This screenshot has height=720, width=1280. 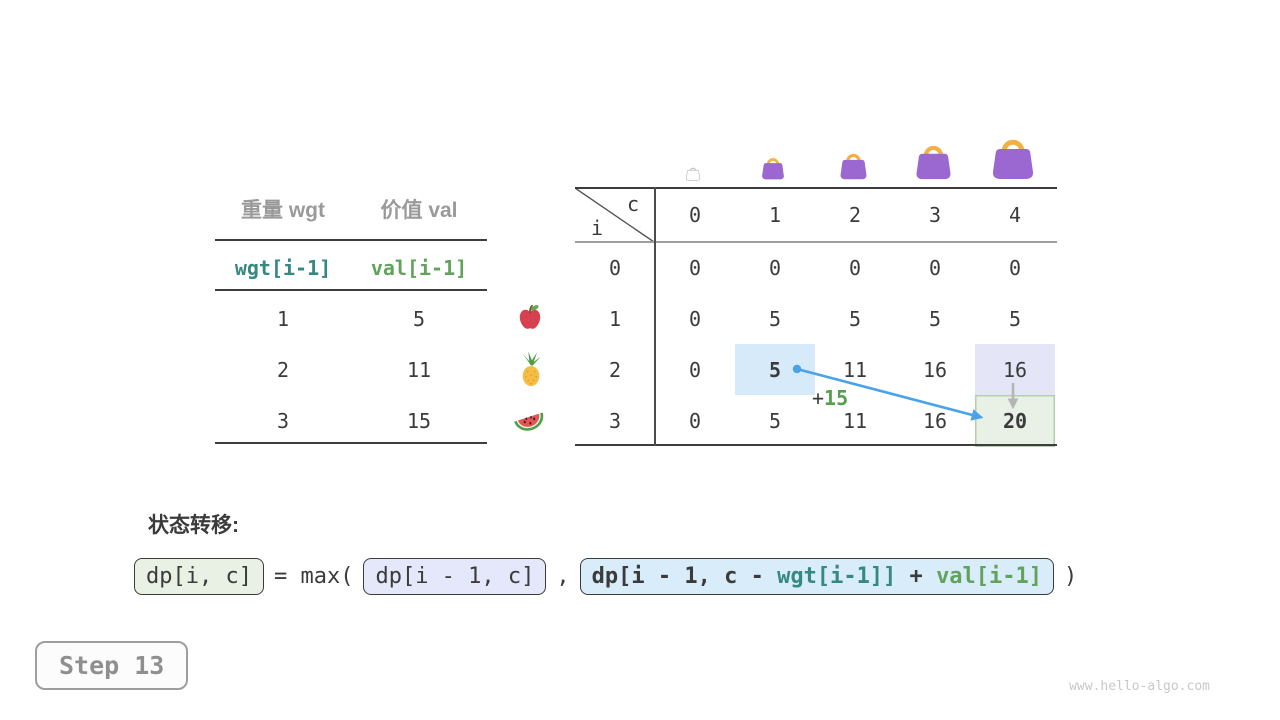 I want to click on item-wgt-cell: 1, so click(x=283, y=319).